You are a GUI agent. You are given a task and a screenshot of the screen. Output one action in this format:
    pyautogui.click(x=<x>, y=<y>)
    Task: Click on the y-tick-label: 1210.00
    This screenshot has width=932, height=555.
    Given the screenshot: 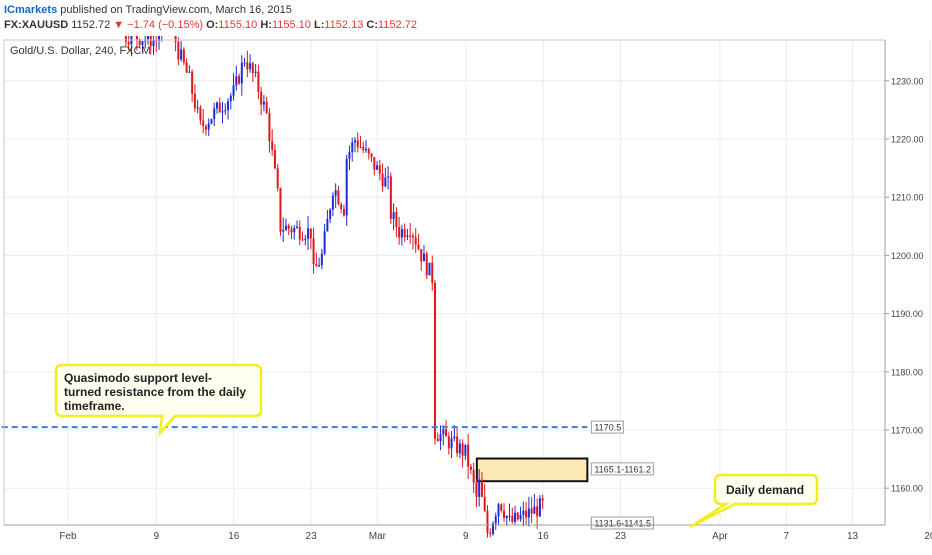 What is the action you would take?
    pyautogui.click(x=907, y=198)
    